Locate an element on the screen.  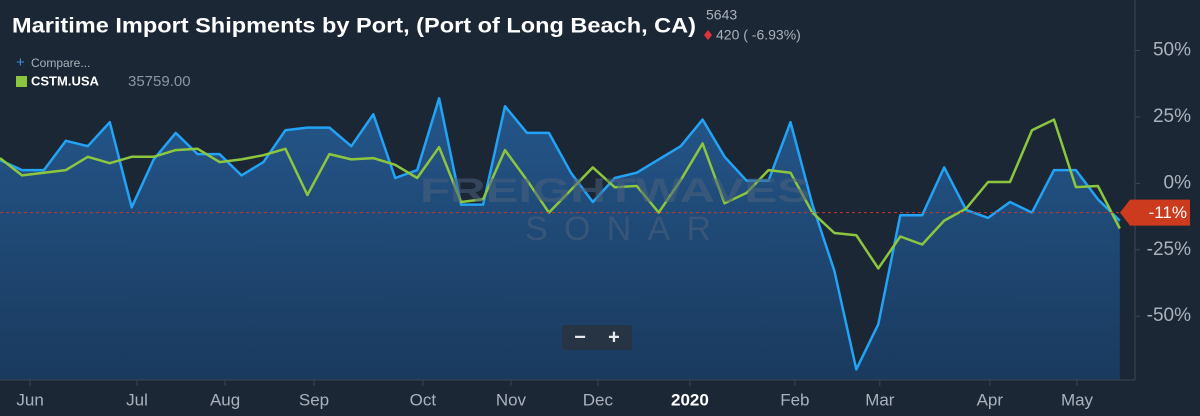
legend-swatch is located at coordinates (21, 81).